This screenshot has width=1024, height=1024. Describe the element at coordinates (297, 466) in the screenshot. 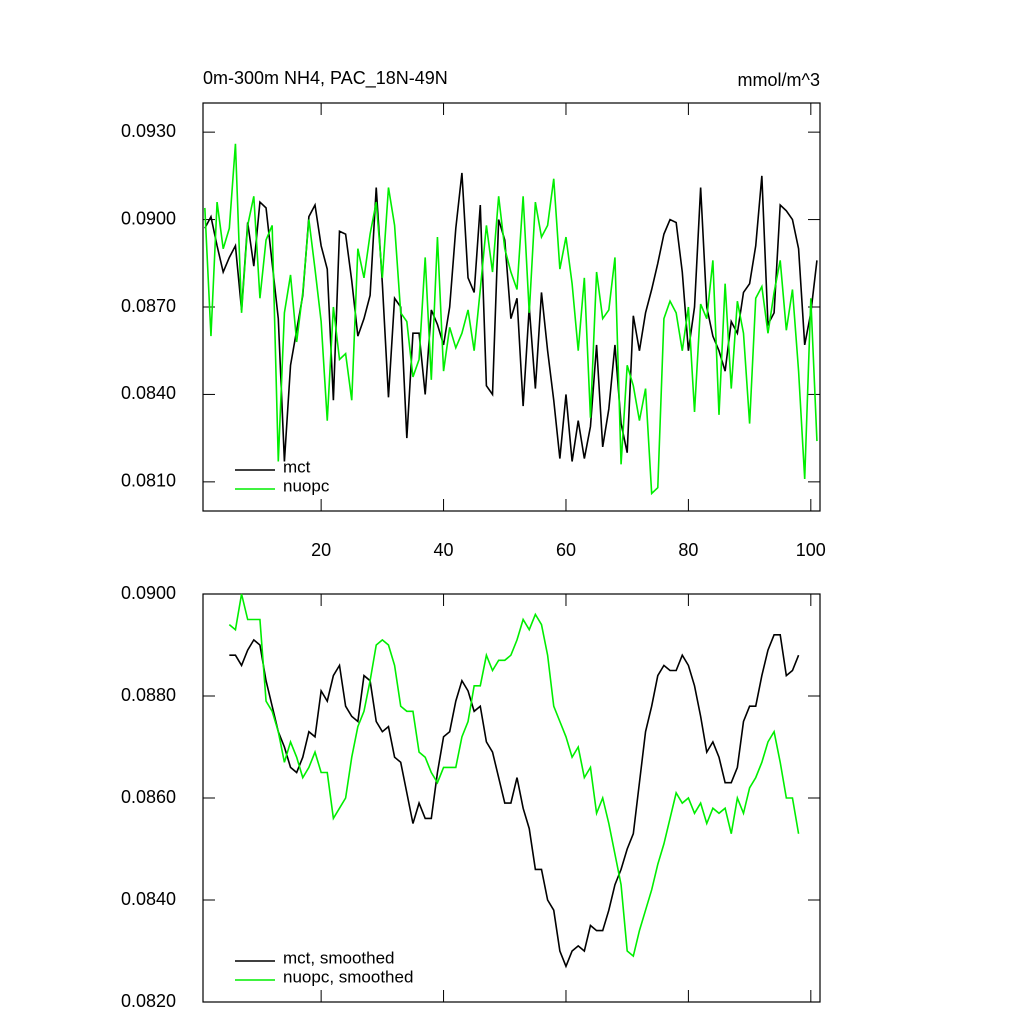

I see `legend-label: mct` at that location.